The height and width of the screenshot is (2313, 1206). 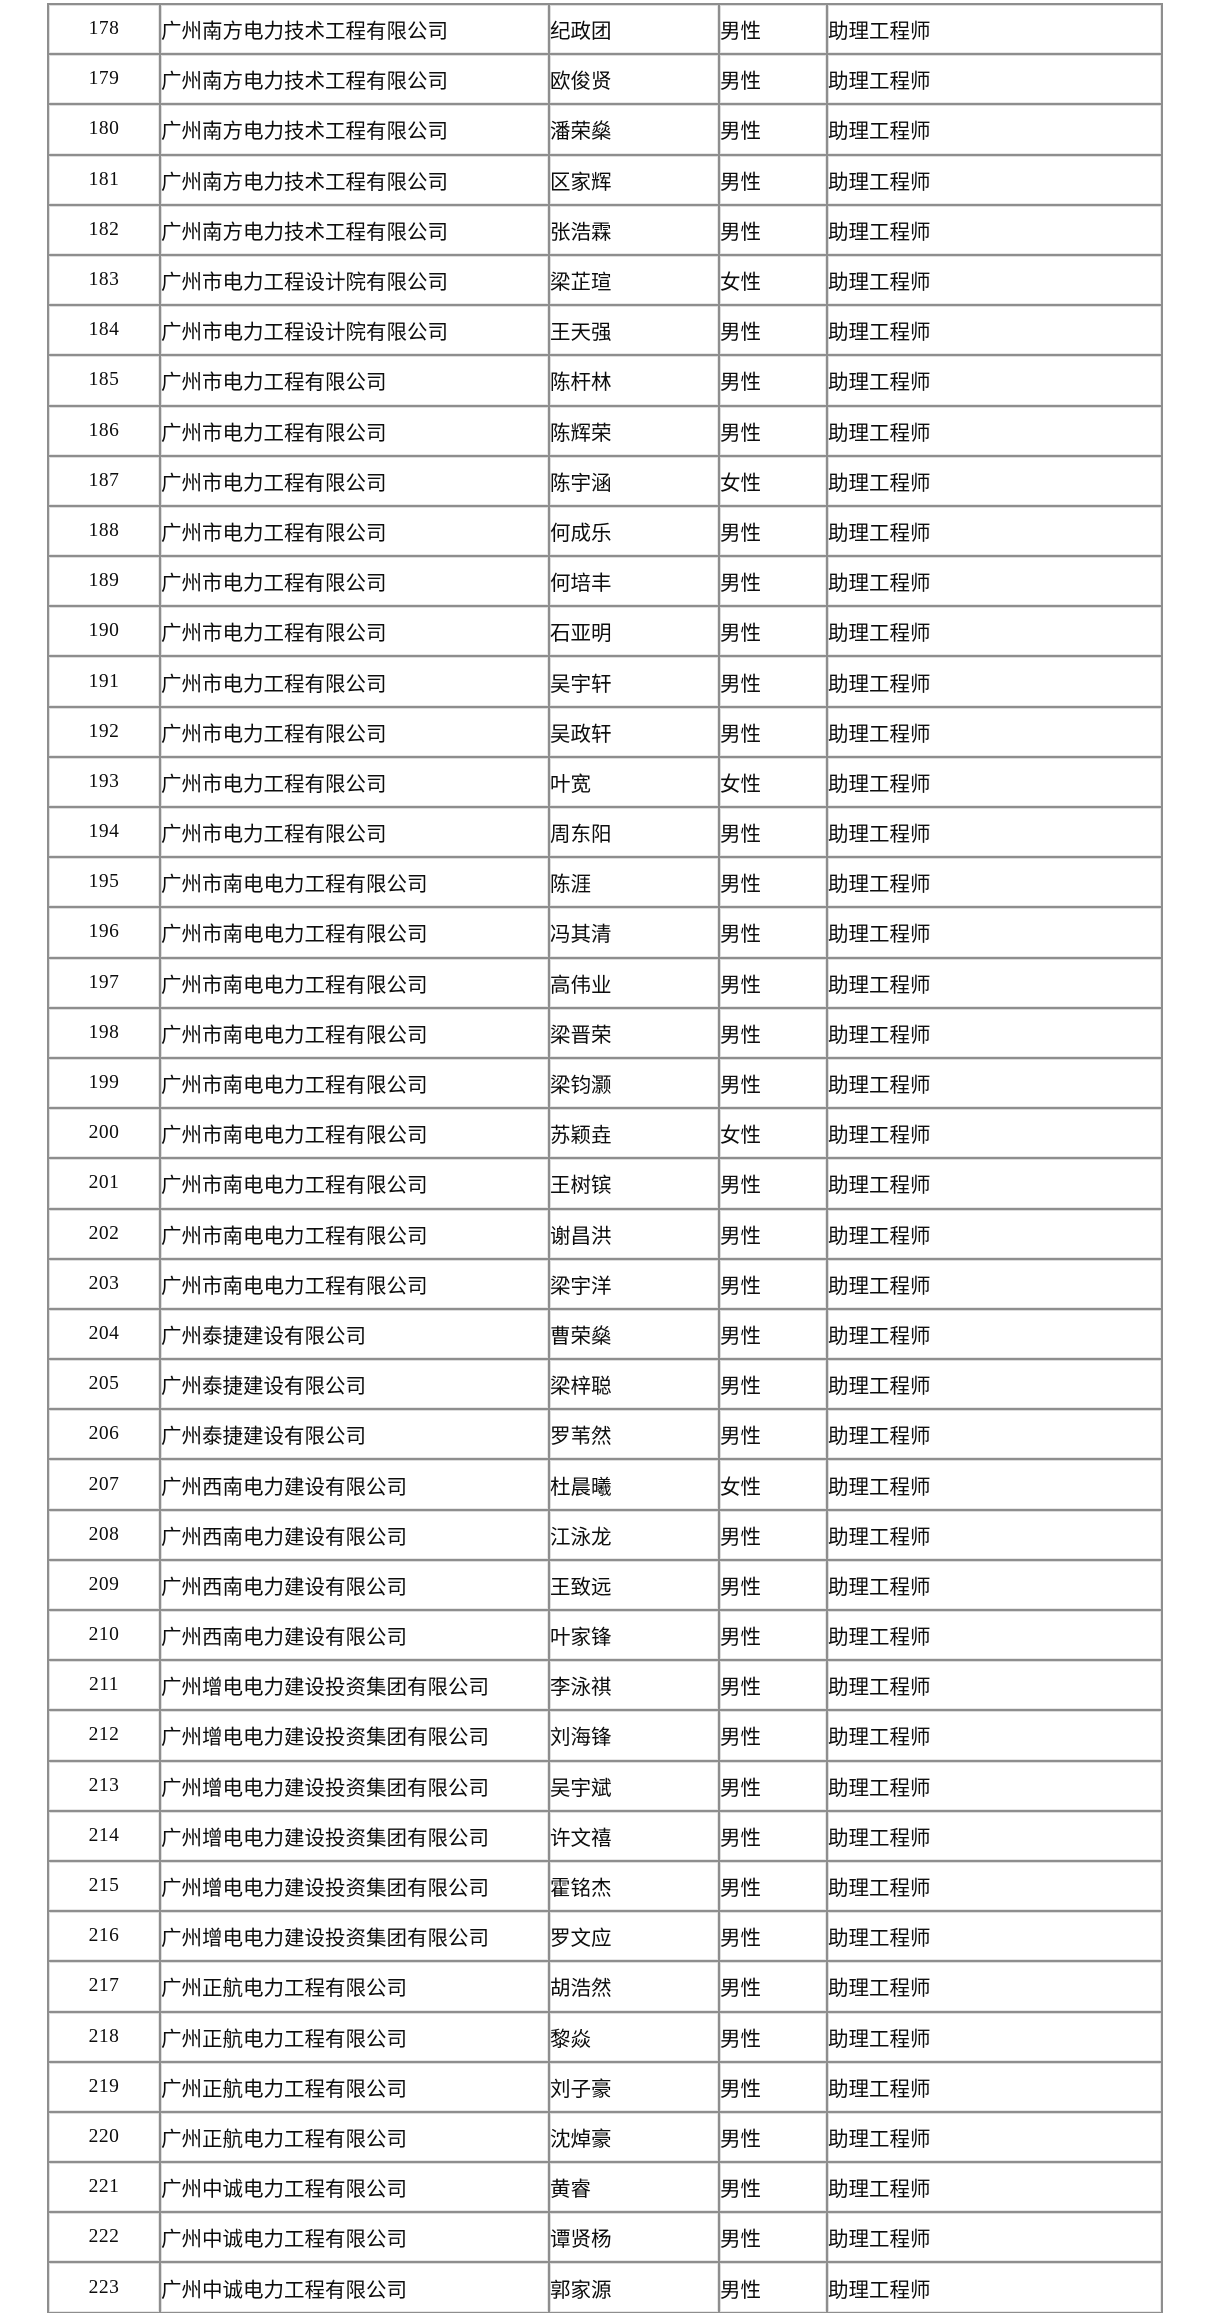 I want to click on cell-person-name: 谭贤杨, so click(x=634, y=2237).